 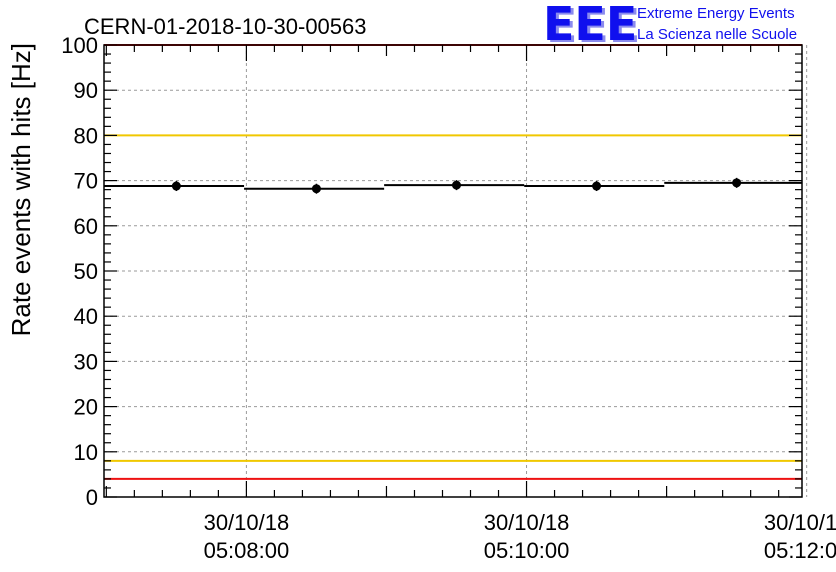 I want to click on y-tick-label: 60, so click(x=86, y=226).